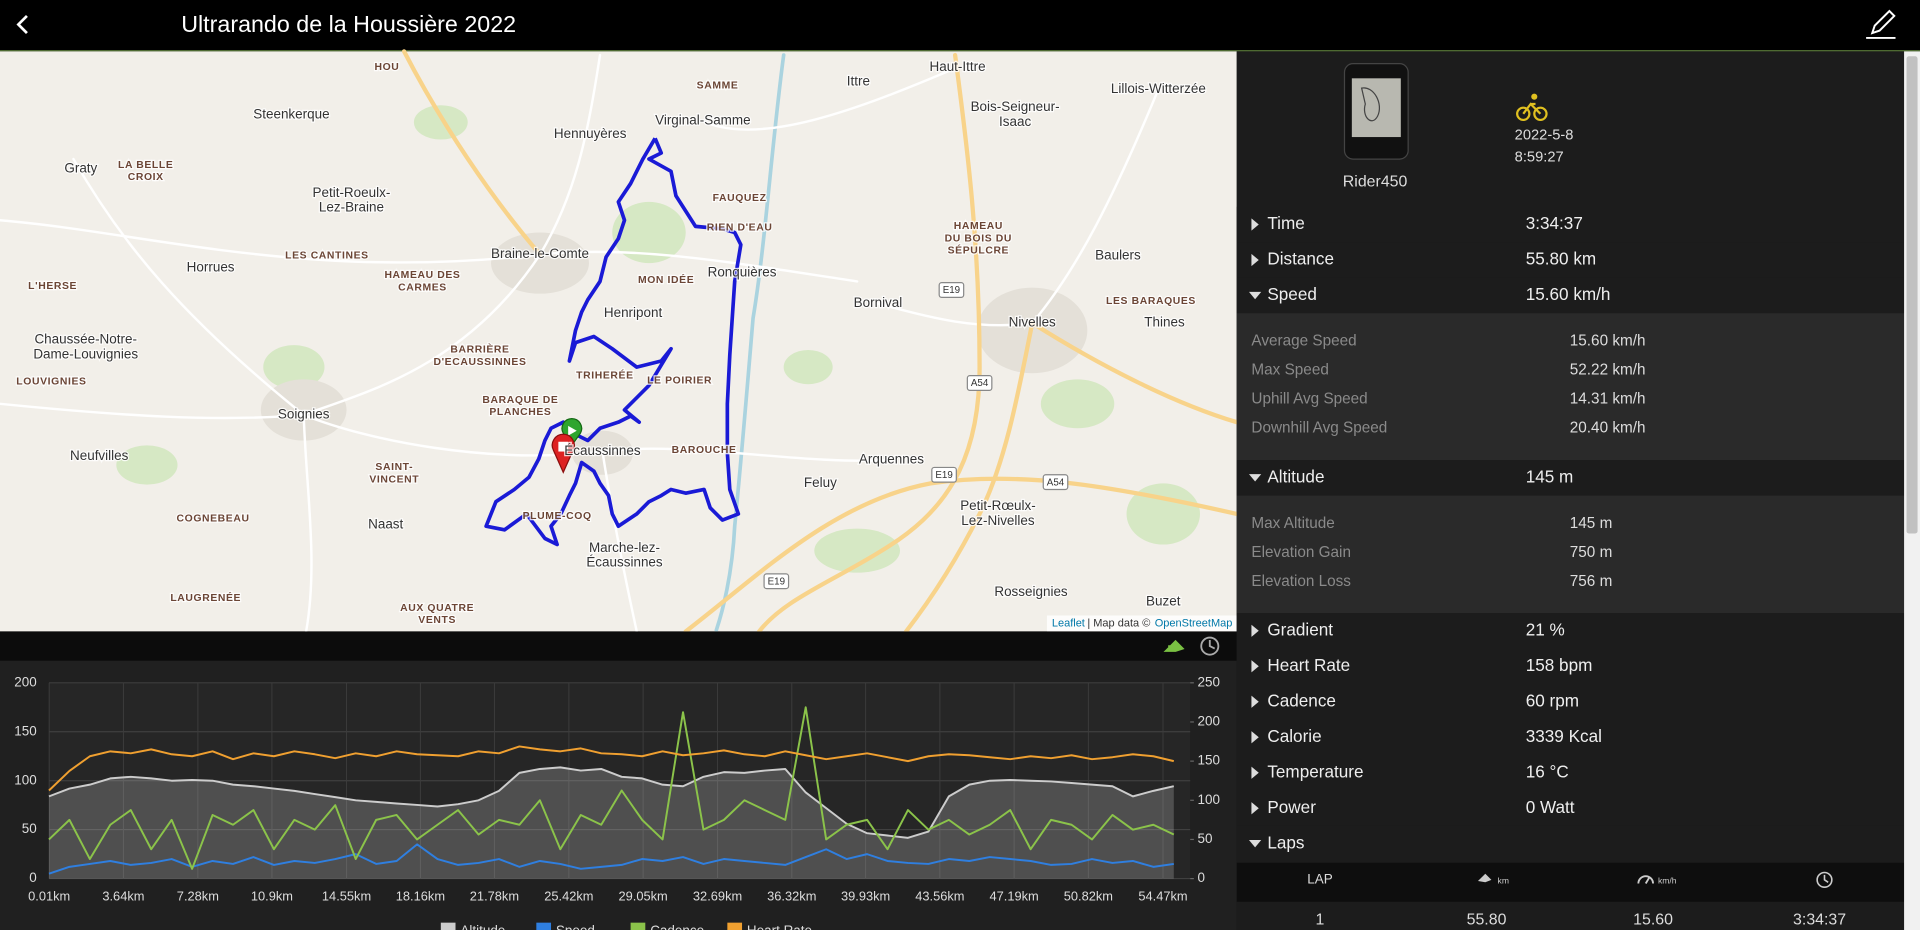 The image size is (1920, 930). I want to click on locality-label: SAMME, so click(718, 85).